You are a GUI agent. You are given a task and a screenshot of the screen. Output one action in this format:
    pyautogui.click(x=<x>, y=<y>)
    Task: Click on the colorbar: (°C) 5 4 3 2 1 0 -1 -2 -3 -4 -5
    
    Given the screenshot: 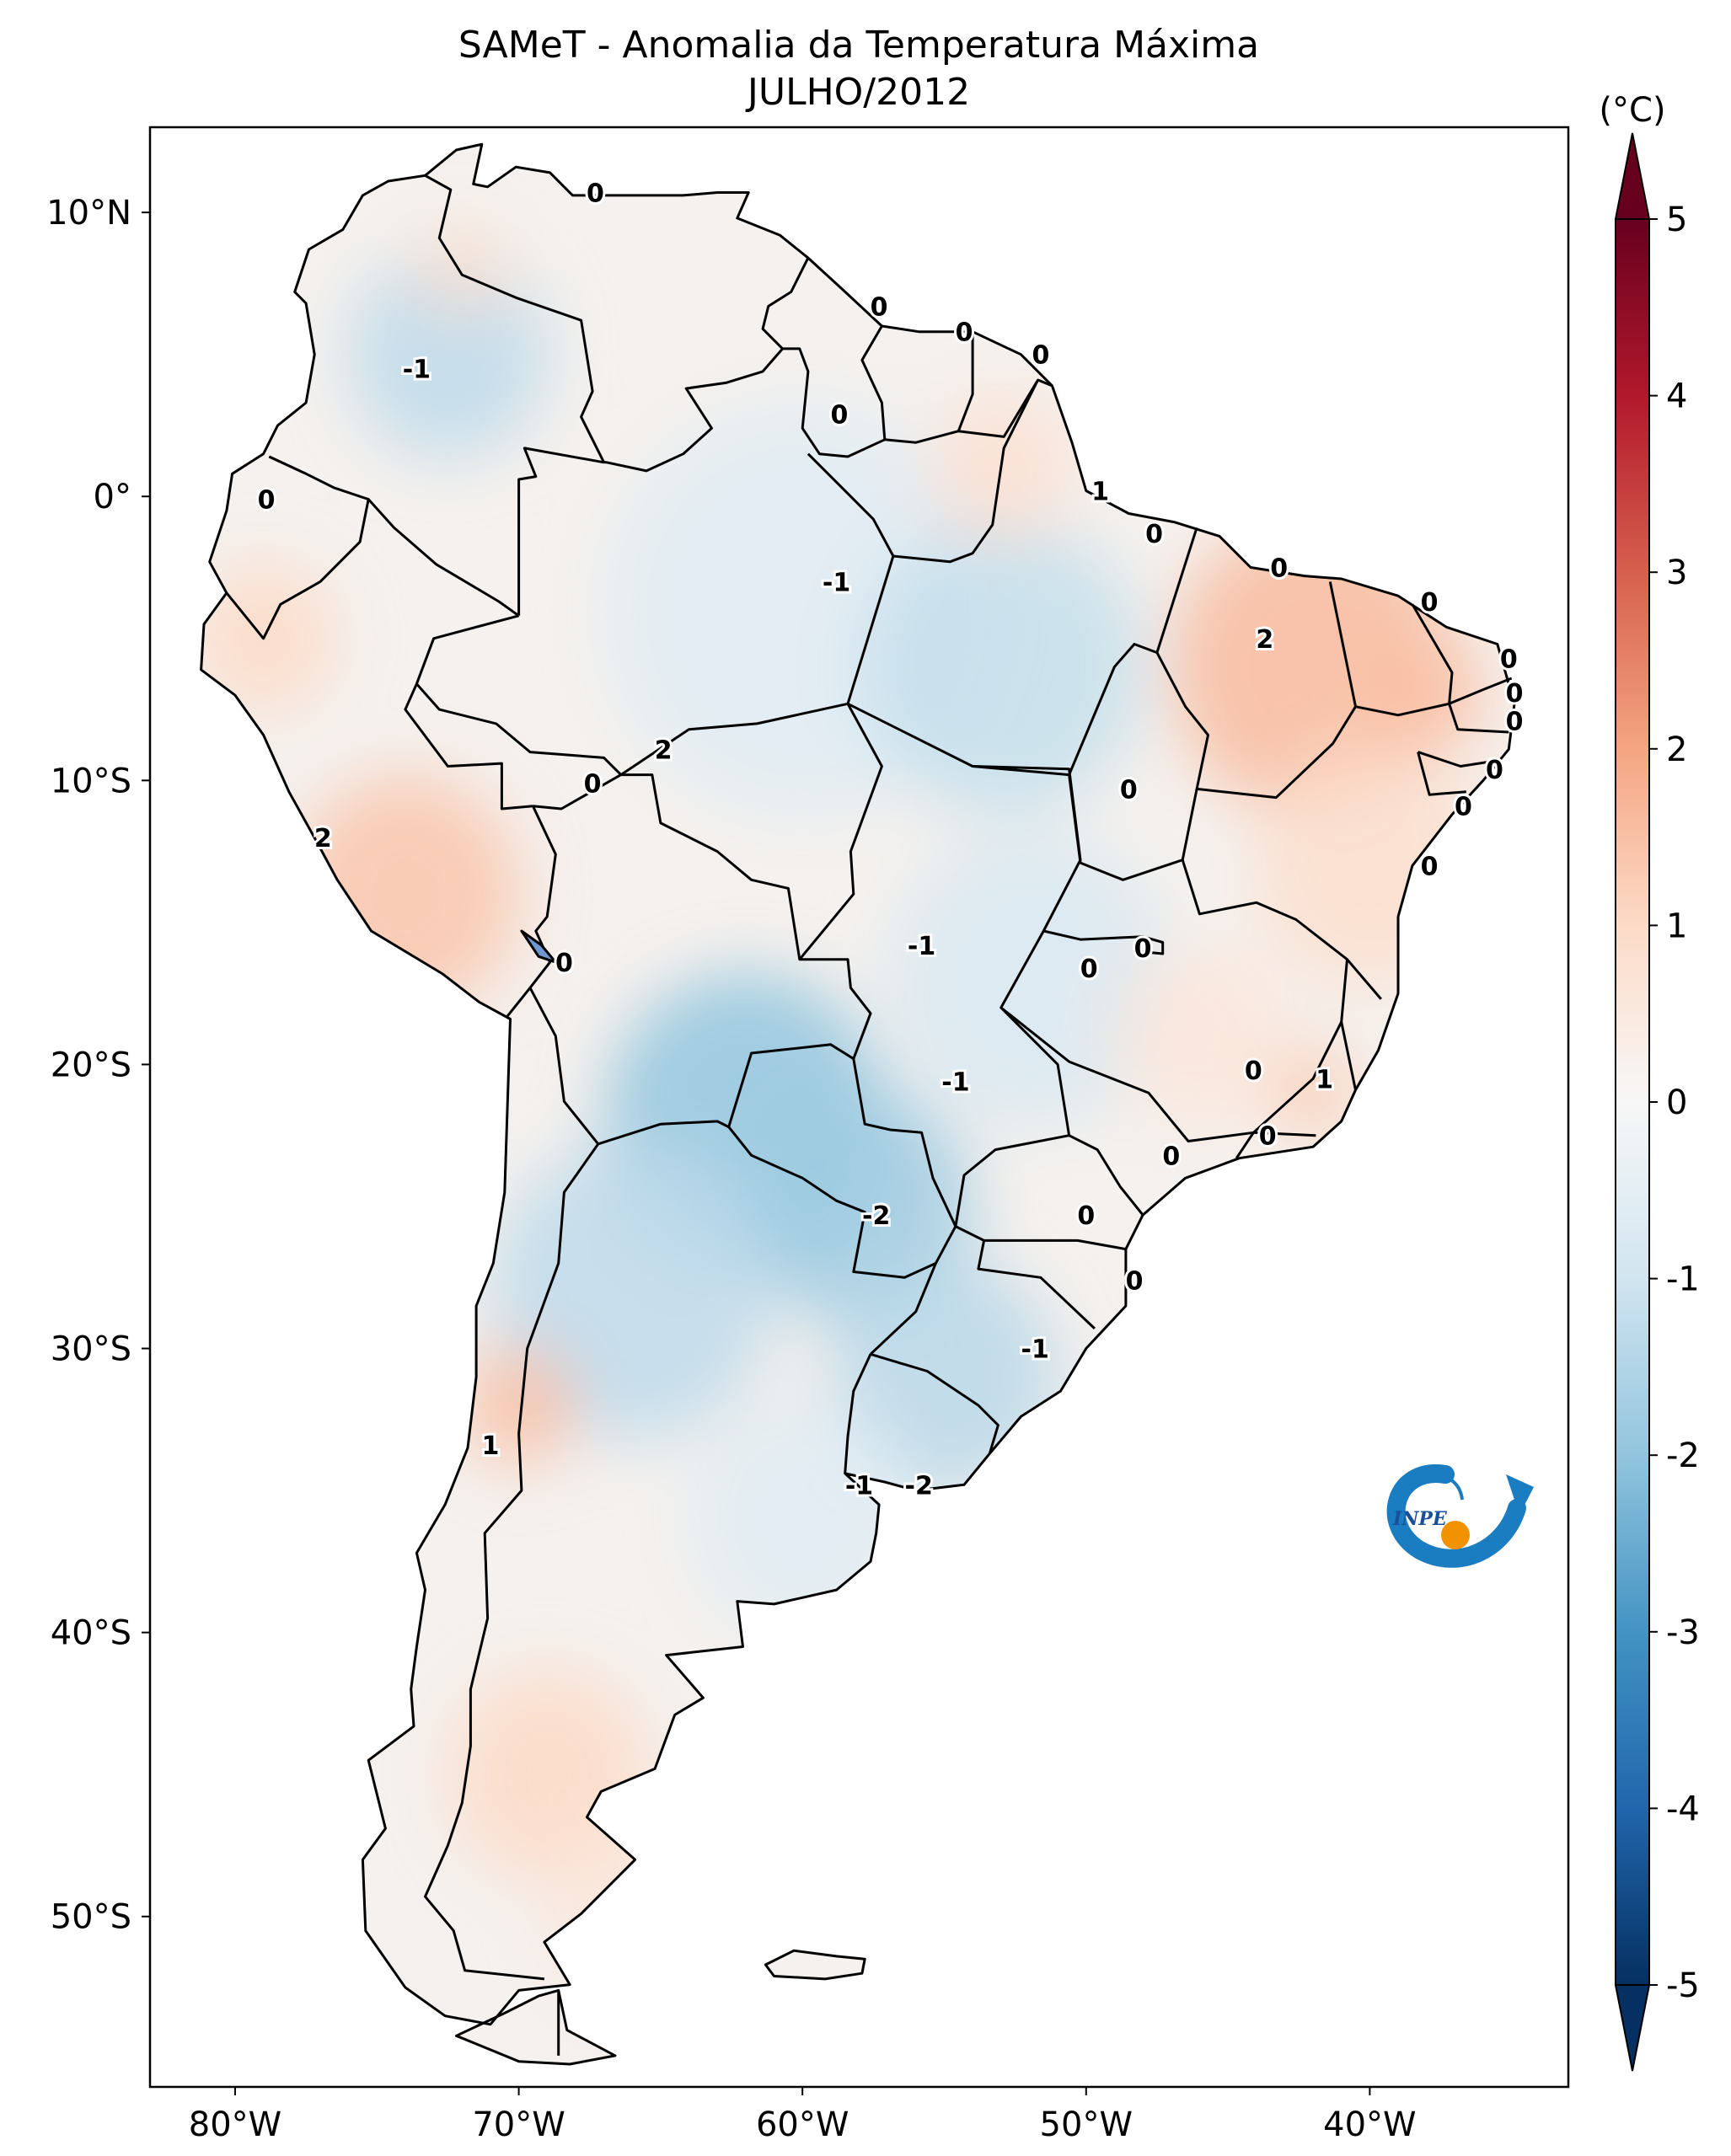 What is the action you would take?
    pyautogui.click(x=1649, y=1081)
    